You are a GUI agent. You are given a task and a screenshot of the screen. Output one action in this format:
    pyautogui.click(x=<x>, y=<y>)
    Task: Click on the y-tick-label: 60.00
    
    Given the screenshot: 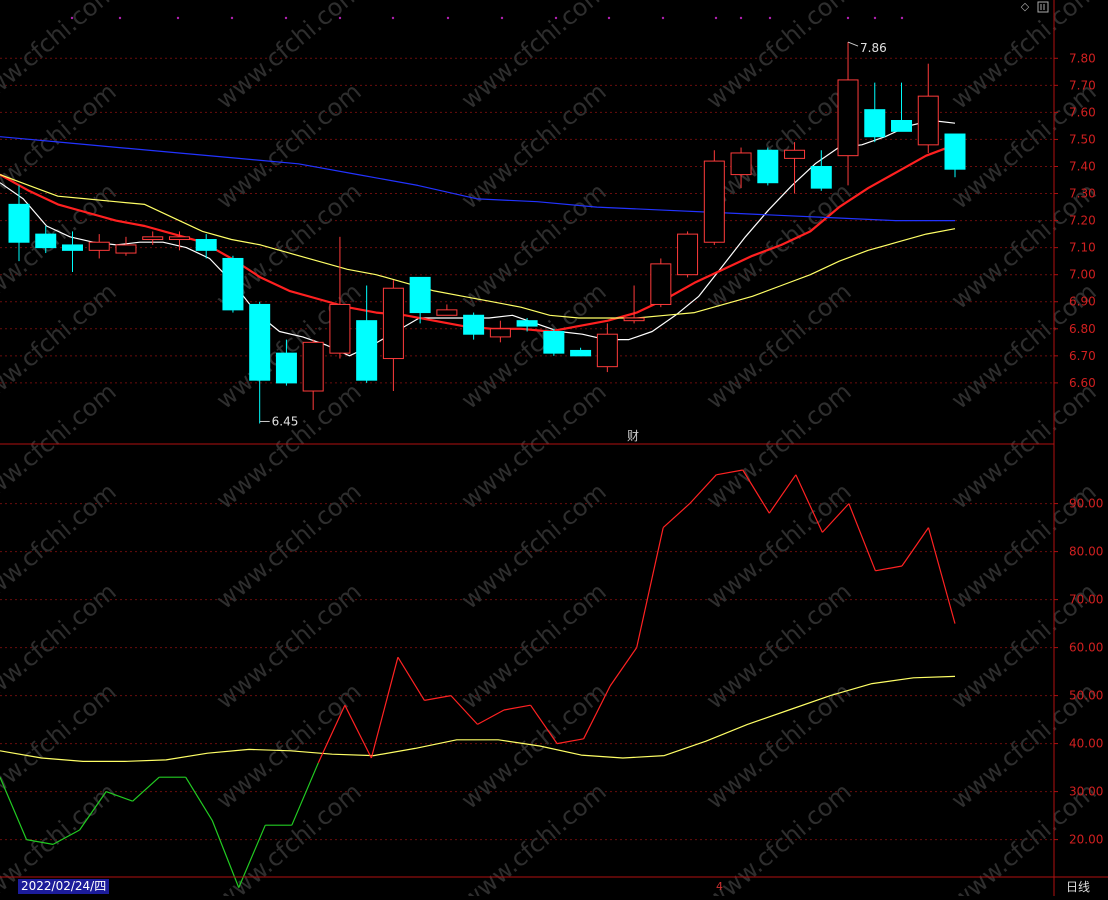 What is the action you would take?
    pyautogui.click(x=1086, y=648)
    